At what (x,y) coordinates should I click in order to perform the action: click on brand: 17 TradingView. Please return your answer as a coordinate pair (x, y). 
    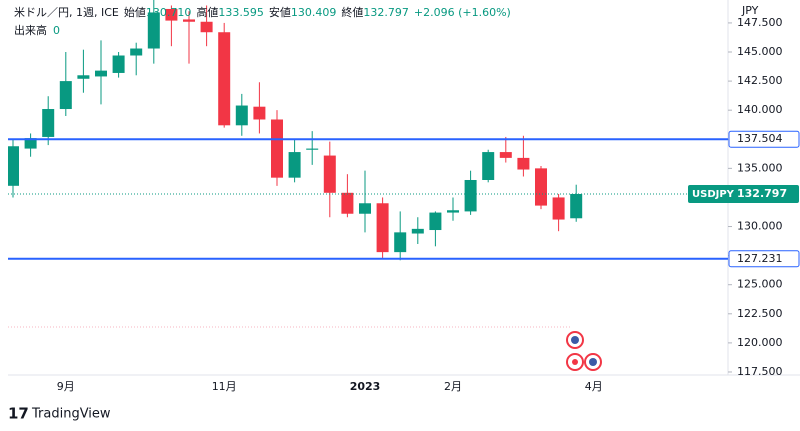
    Looking at the image, I should click on (59, 414).